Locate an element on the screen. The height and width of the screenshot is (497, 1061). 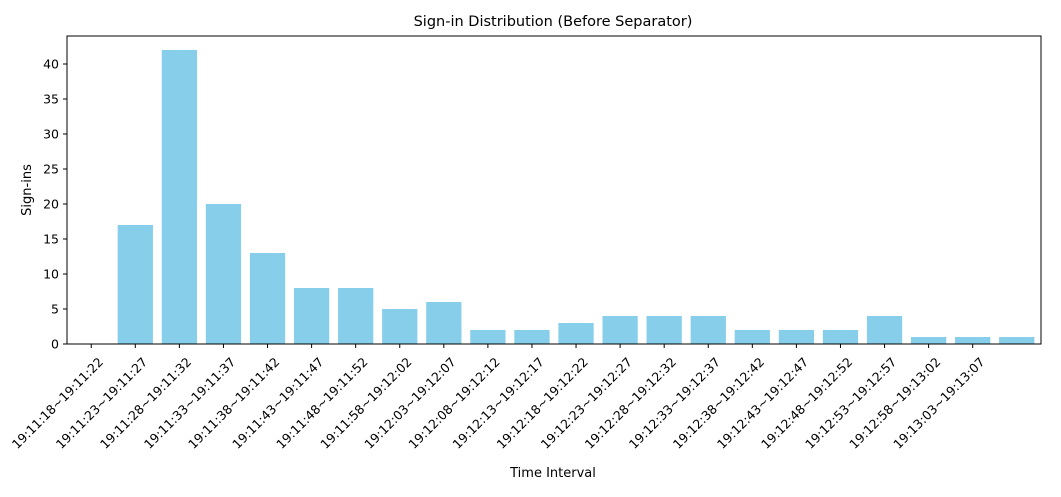
y-tick-label: 35 is located at coordinates (51, 99).